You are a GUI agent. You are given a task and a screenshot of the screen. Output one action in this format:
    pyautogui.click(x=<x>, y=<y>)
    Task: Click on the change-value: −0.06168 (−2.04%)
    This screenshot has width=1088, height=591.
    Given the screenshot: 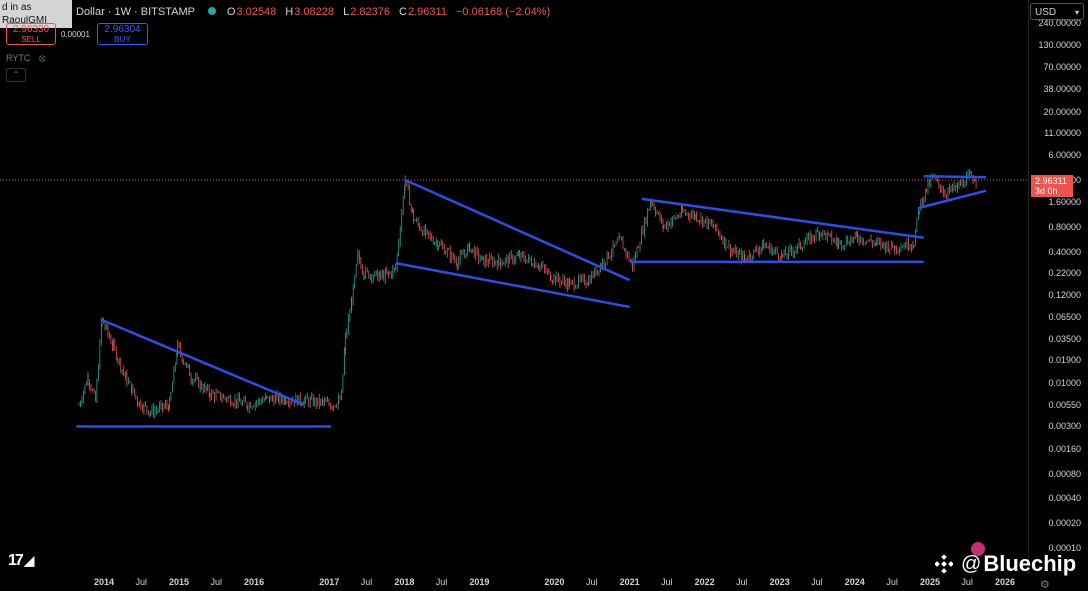 What is the action you would take?
    pyautogui.click(x=503, y=12)
    